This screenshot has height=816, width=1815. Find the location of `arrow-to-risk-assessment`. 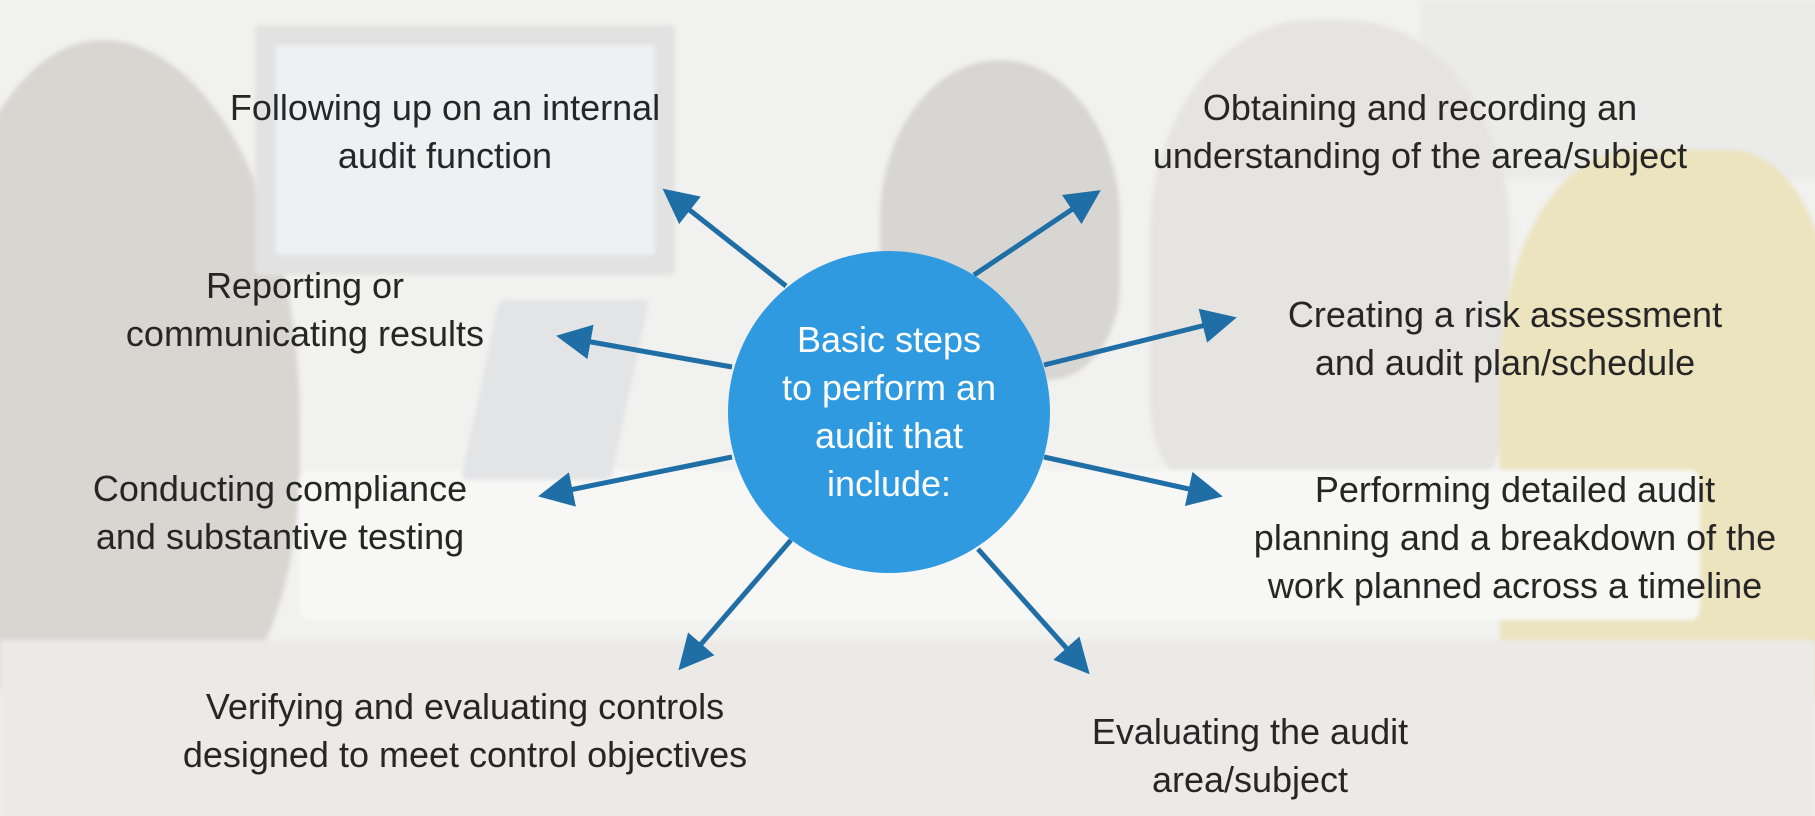

arrow-to-risk-assessment is located at coordinates (1140, 338).